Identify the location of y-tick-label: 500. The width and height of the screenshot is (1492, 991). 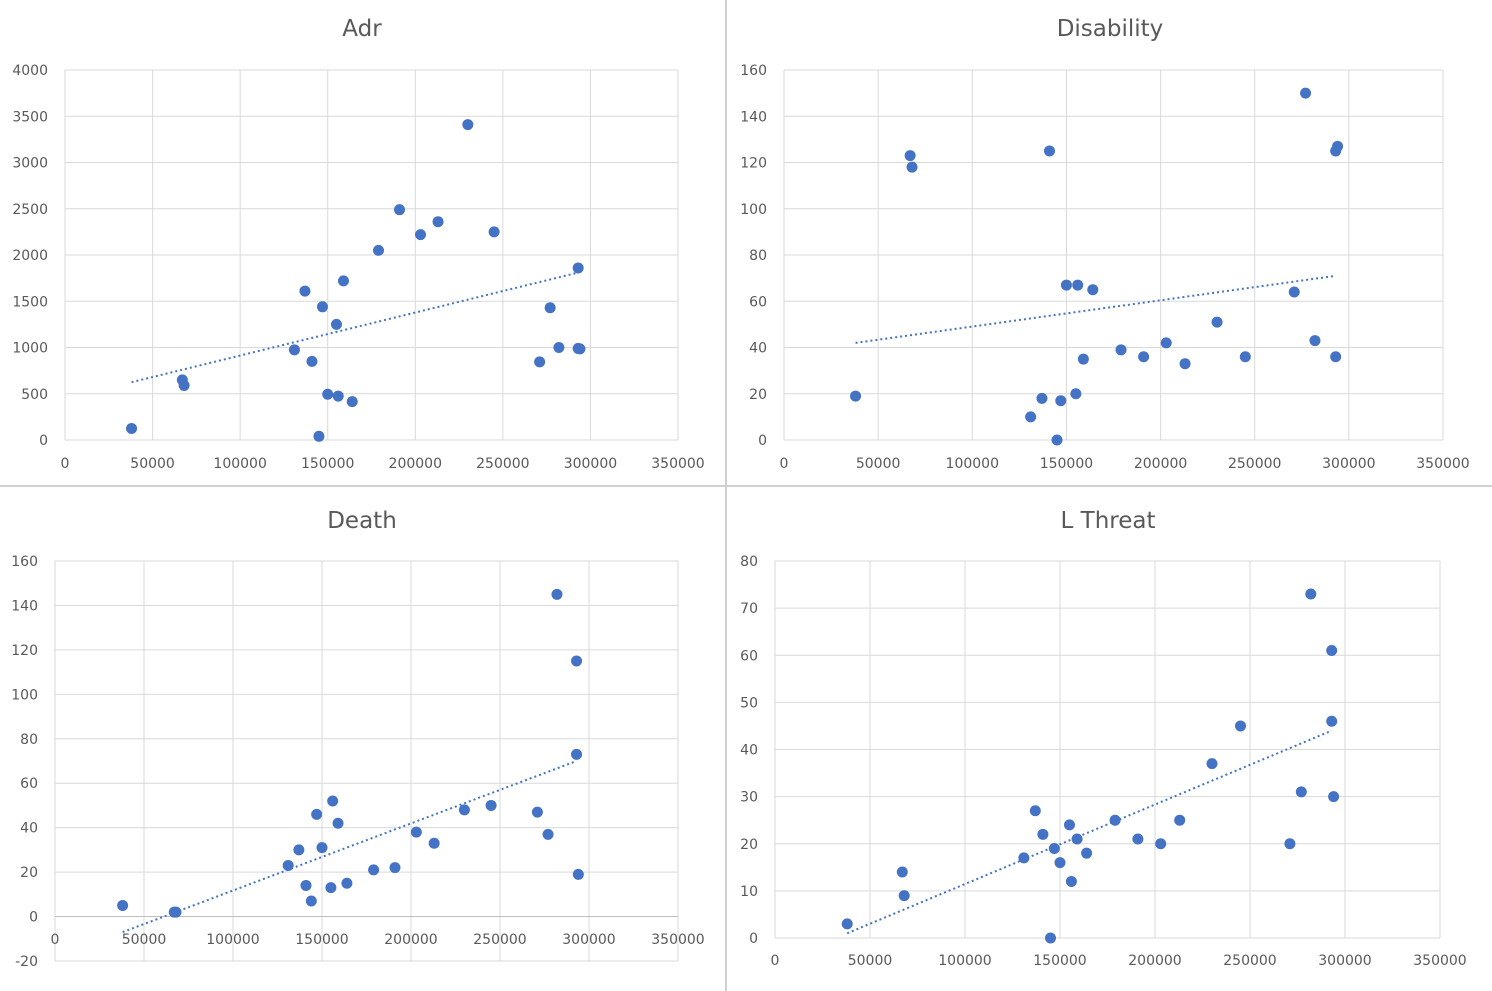
(34, 395).